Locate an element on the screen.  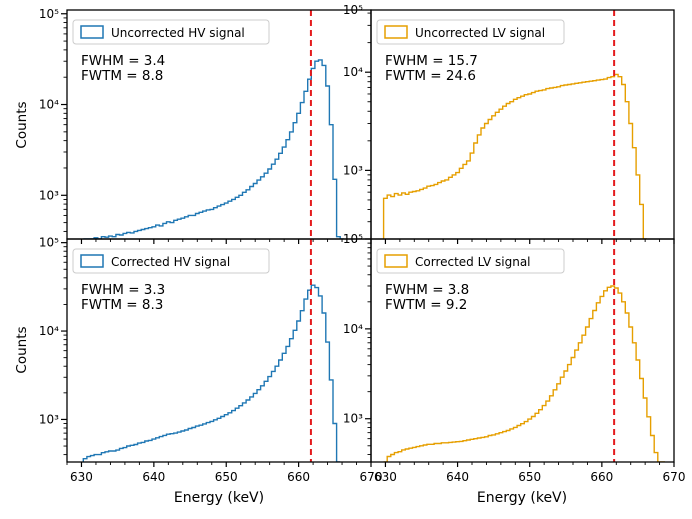
legend-label: Uncorrected LV signal is located at coordinates (480, 33).